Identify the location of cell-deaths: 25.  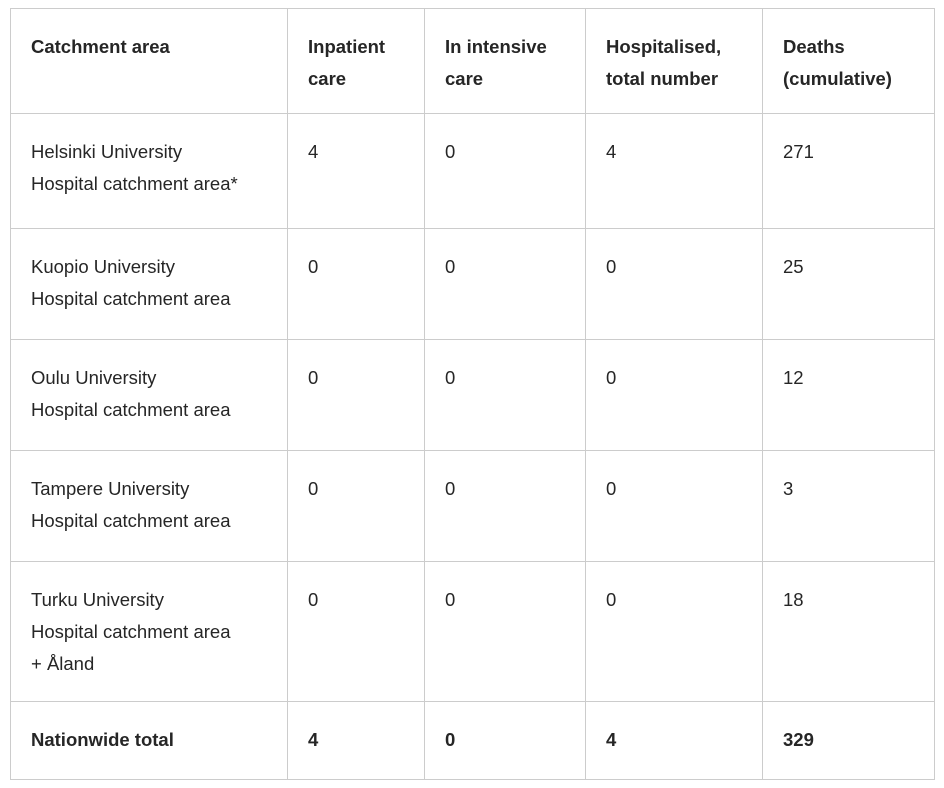
(848, 284).